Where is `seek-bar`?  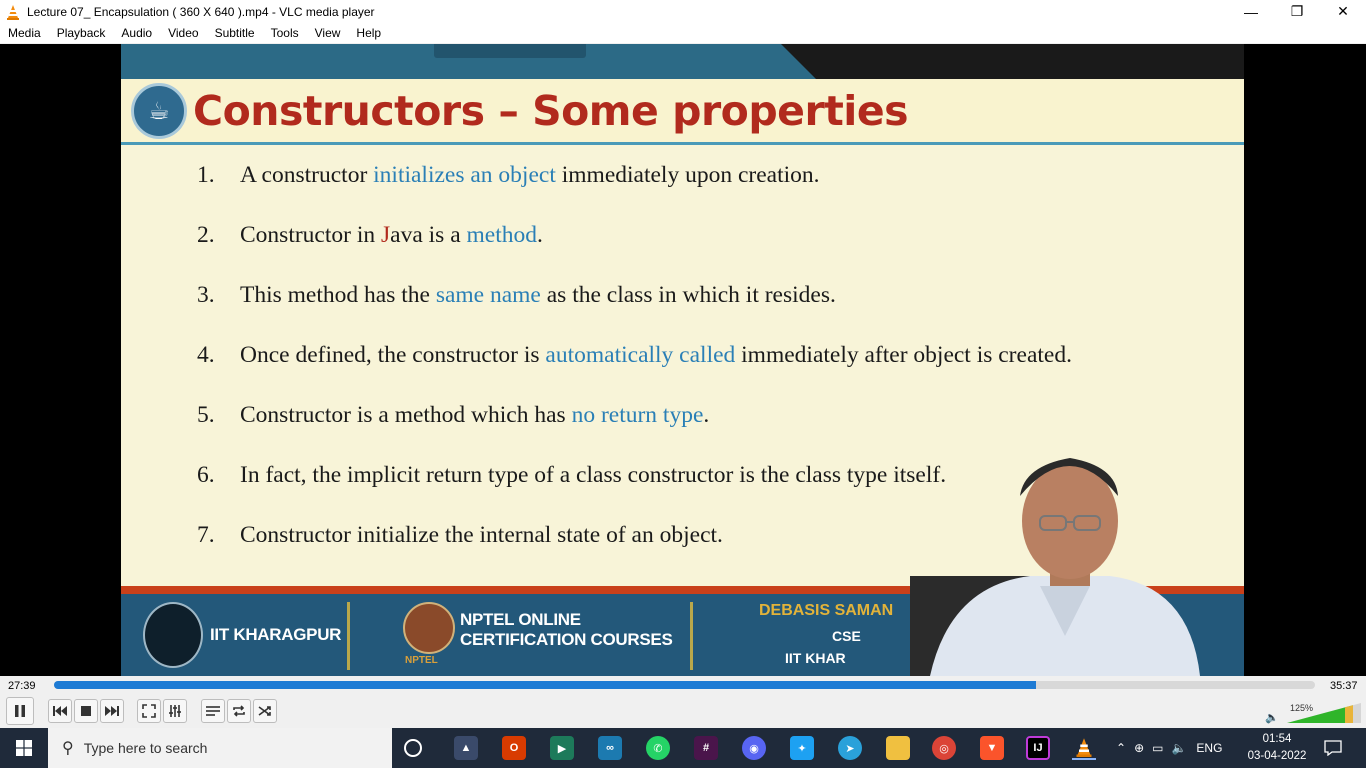 seek-bar is located at coordinates (684, 685).